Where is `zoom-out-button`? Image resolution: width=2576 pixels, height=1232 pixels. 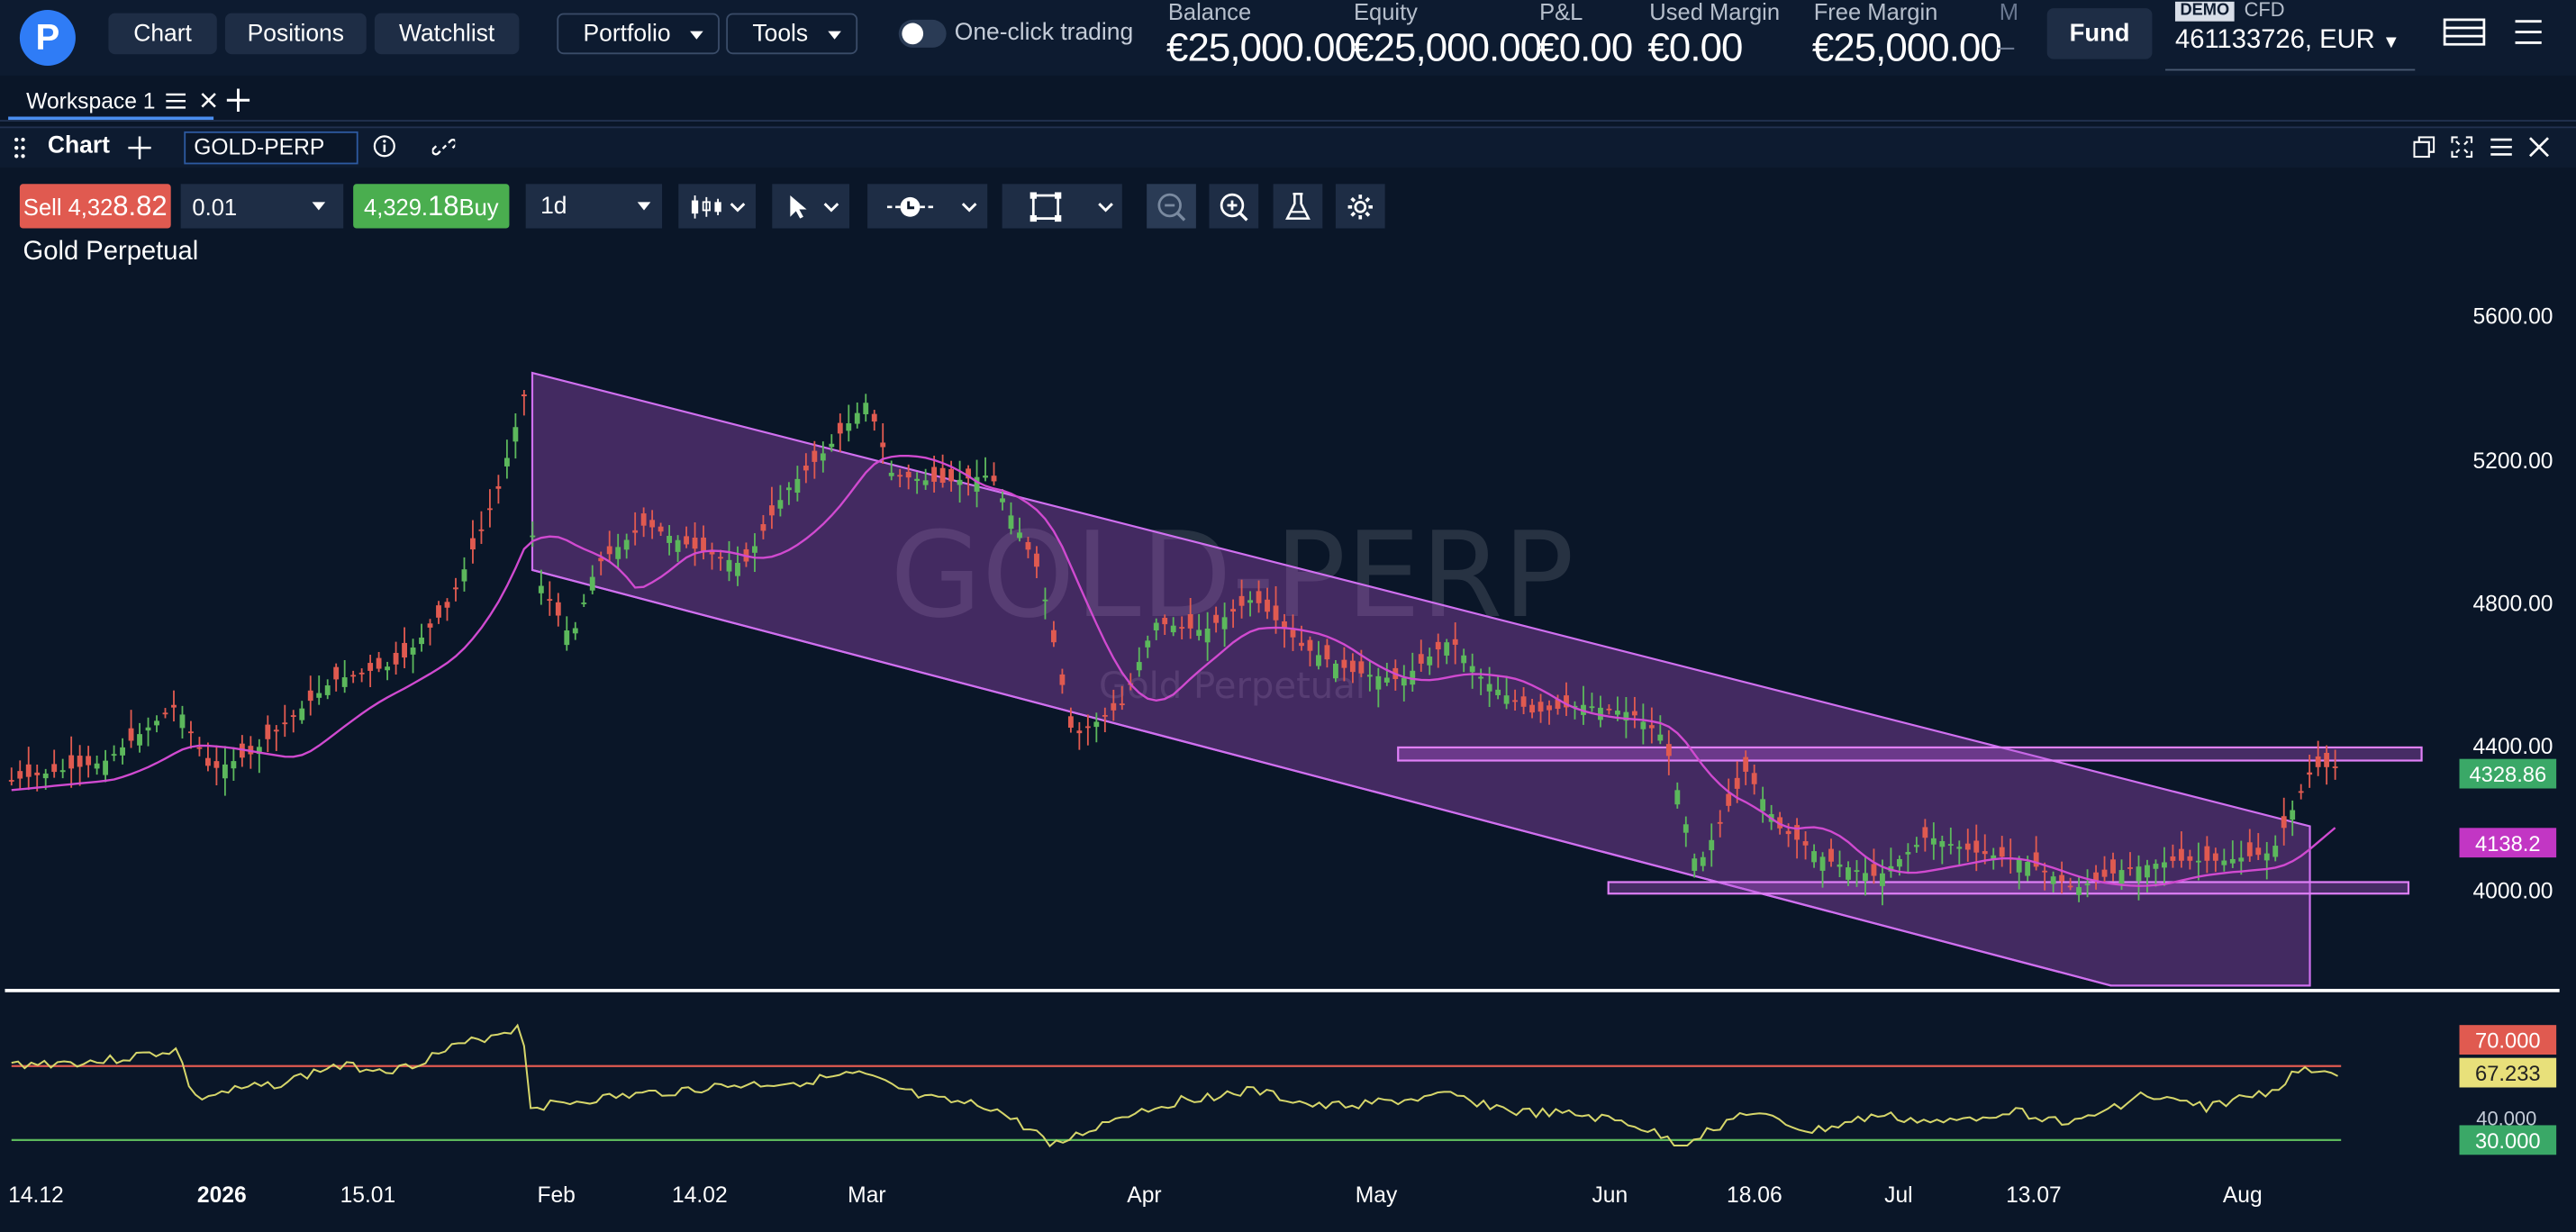
zoom-out-button is located at coordinates (1171, 206).